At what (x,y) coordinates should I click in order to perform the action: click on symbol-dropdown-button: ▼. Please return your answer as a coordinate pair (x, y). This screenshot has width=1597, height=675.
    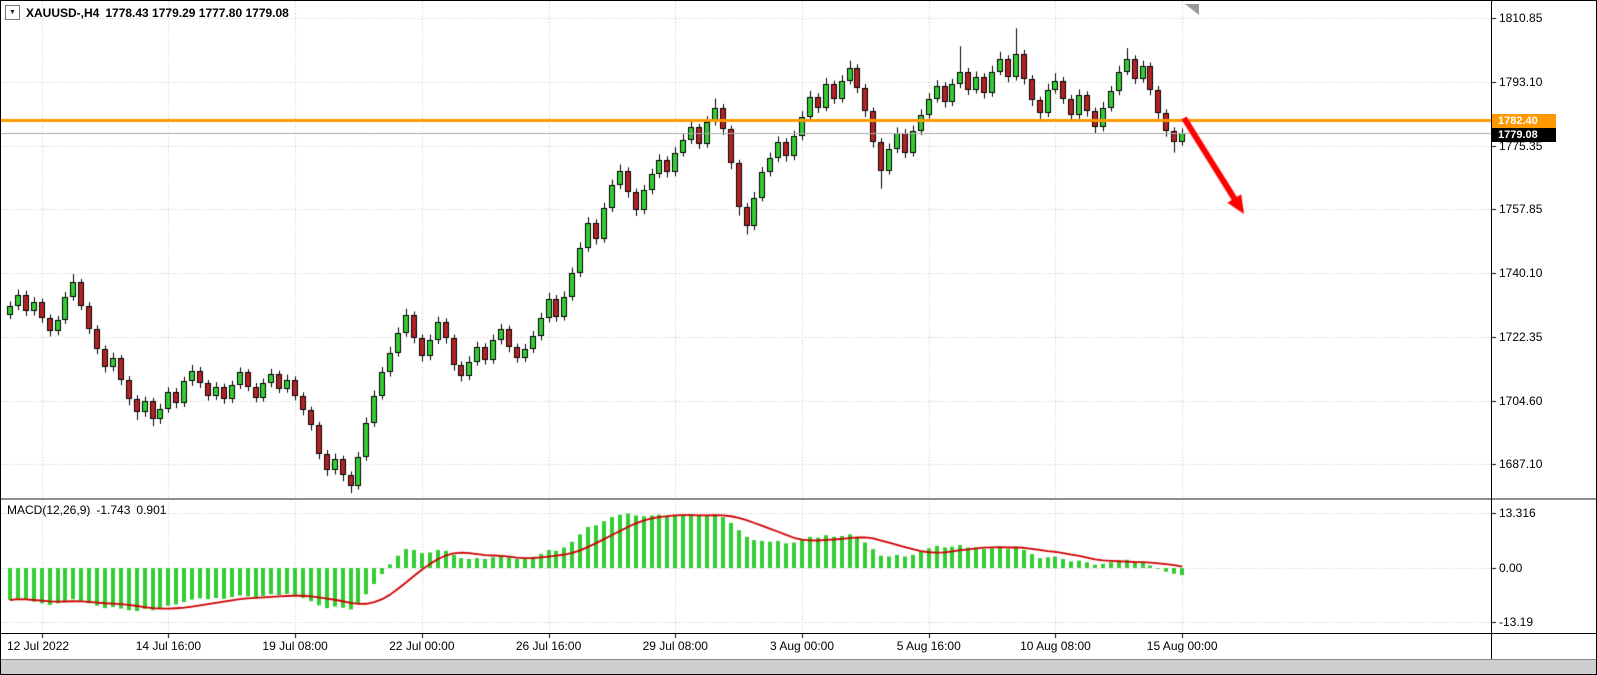
    Looking at the image, I should click on (12, 12).